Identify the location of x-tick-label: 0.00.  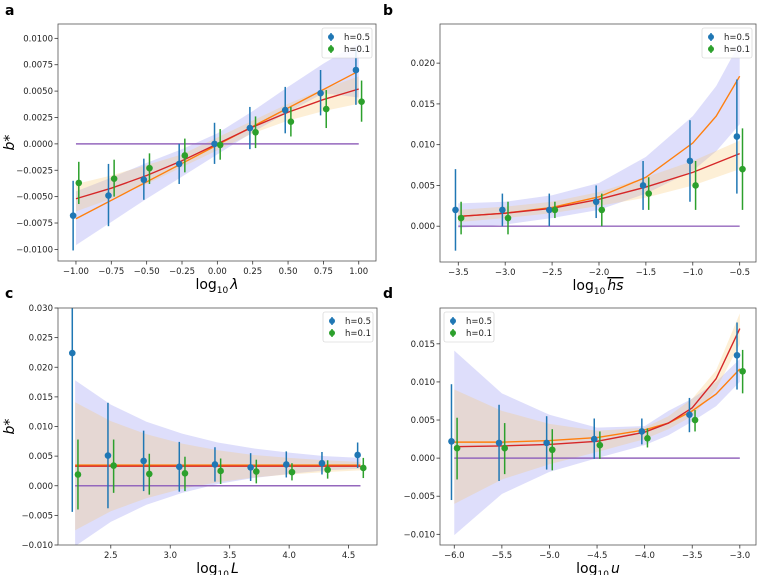
(217, 272).